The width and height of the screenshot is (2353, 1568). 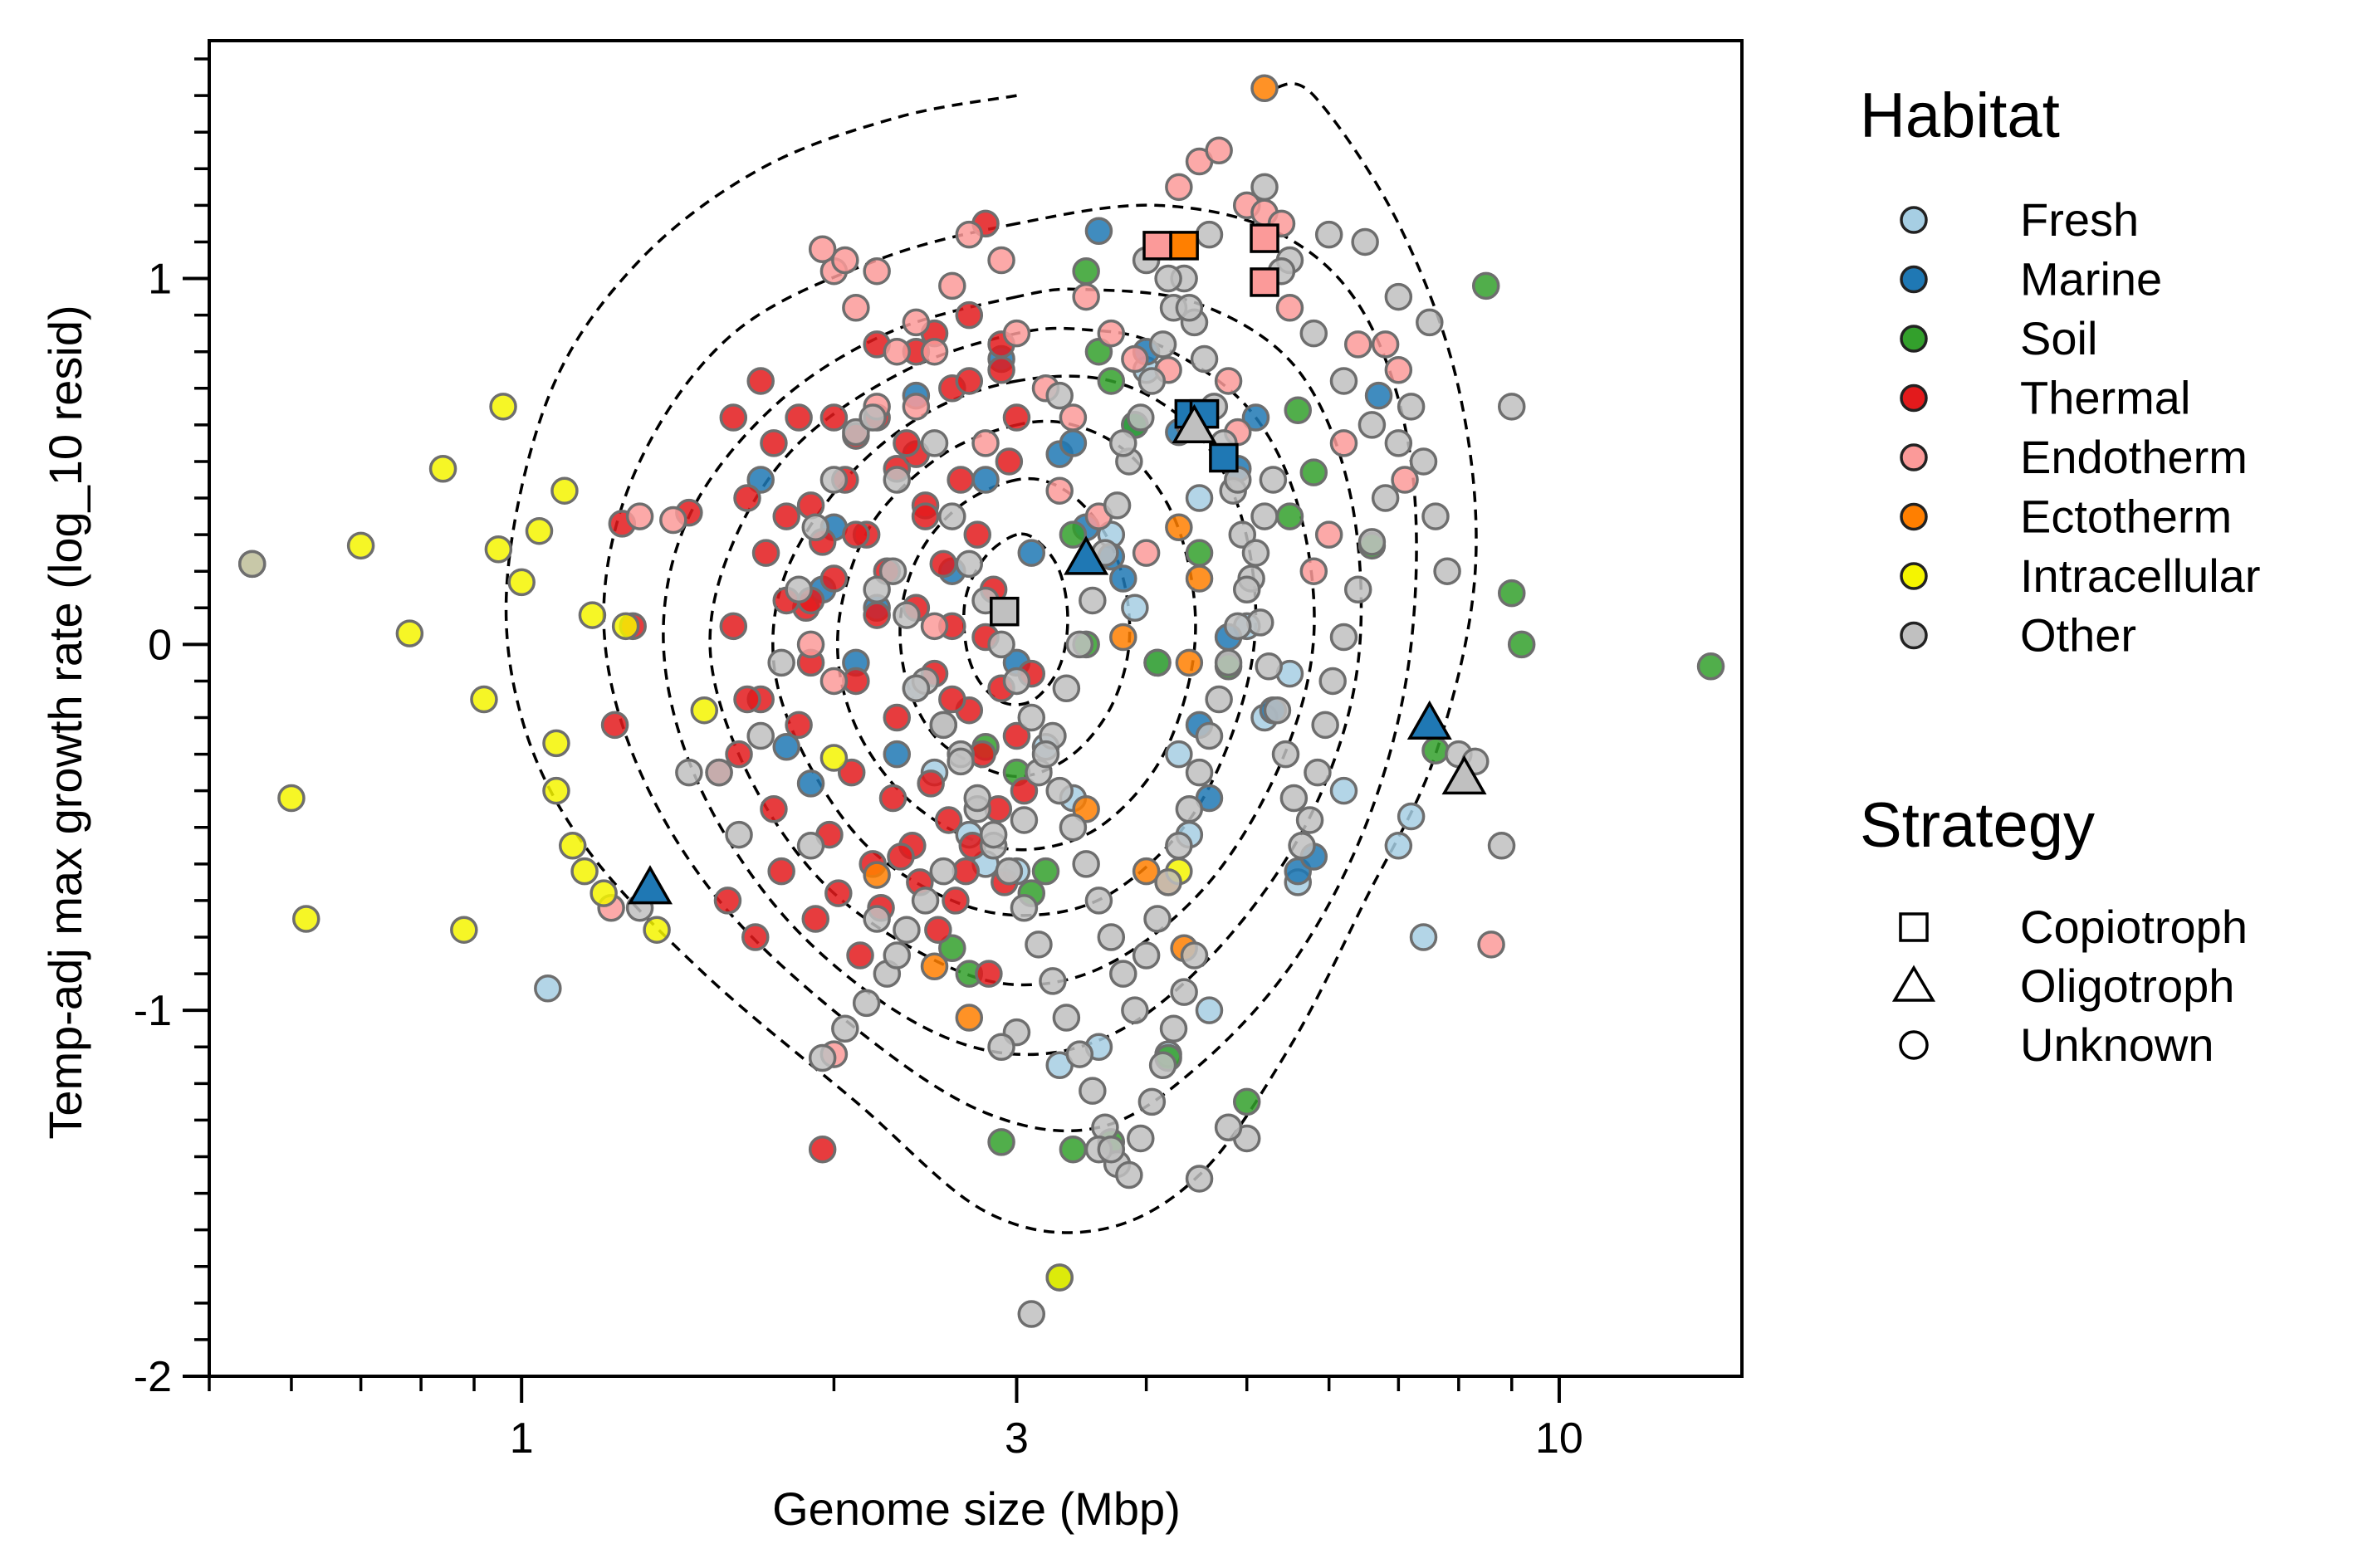 What do you see at coordinates (2079, 220) in the screenshot?
I see `legend-label-fresh: Fresh` at bounding box center [2079, 220].